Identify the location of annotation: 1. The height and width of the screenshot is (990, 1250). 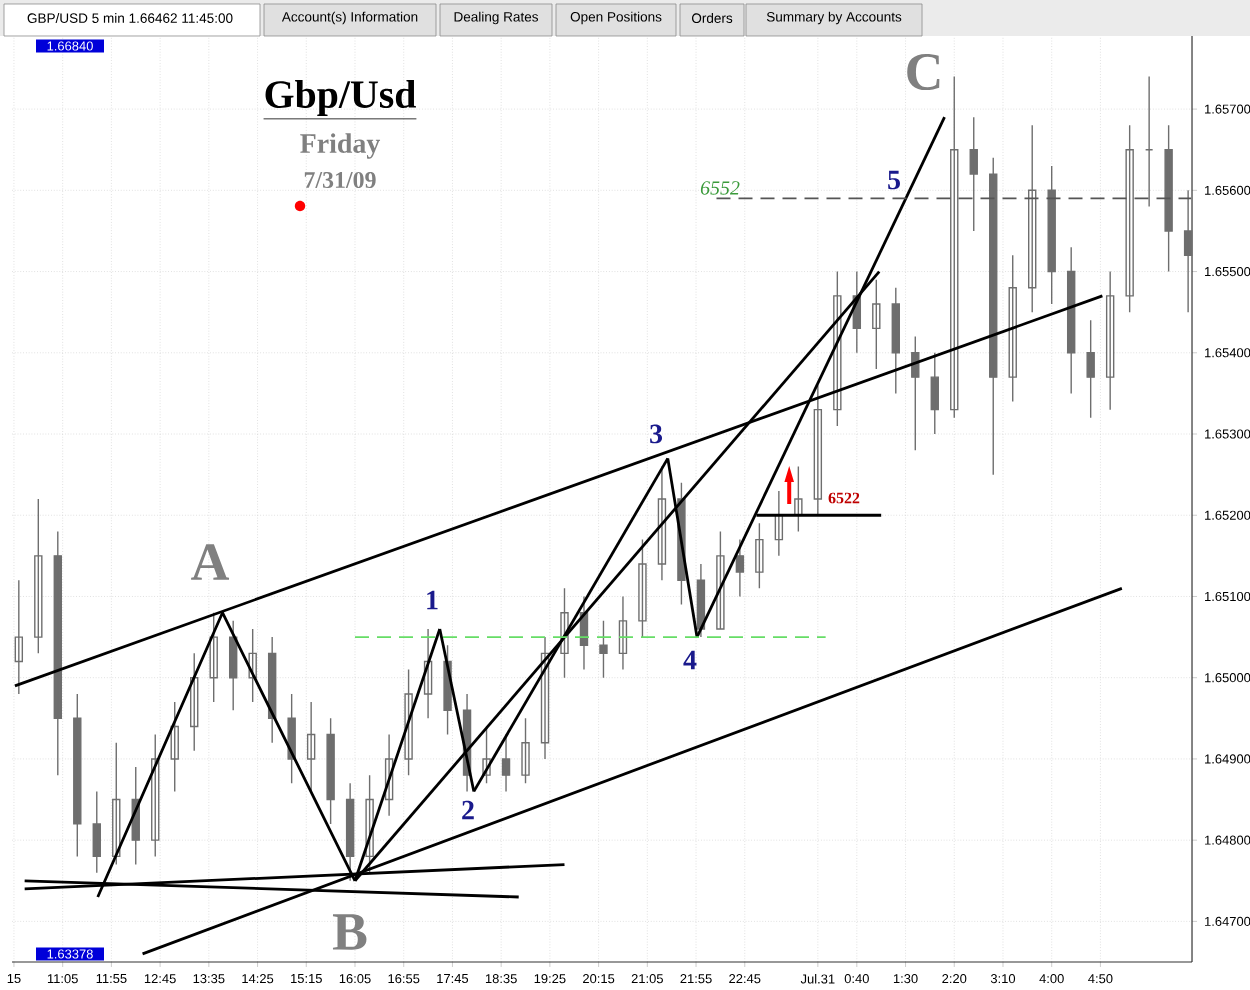
(432, 600).